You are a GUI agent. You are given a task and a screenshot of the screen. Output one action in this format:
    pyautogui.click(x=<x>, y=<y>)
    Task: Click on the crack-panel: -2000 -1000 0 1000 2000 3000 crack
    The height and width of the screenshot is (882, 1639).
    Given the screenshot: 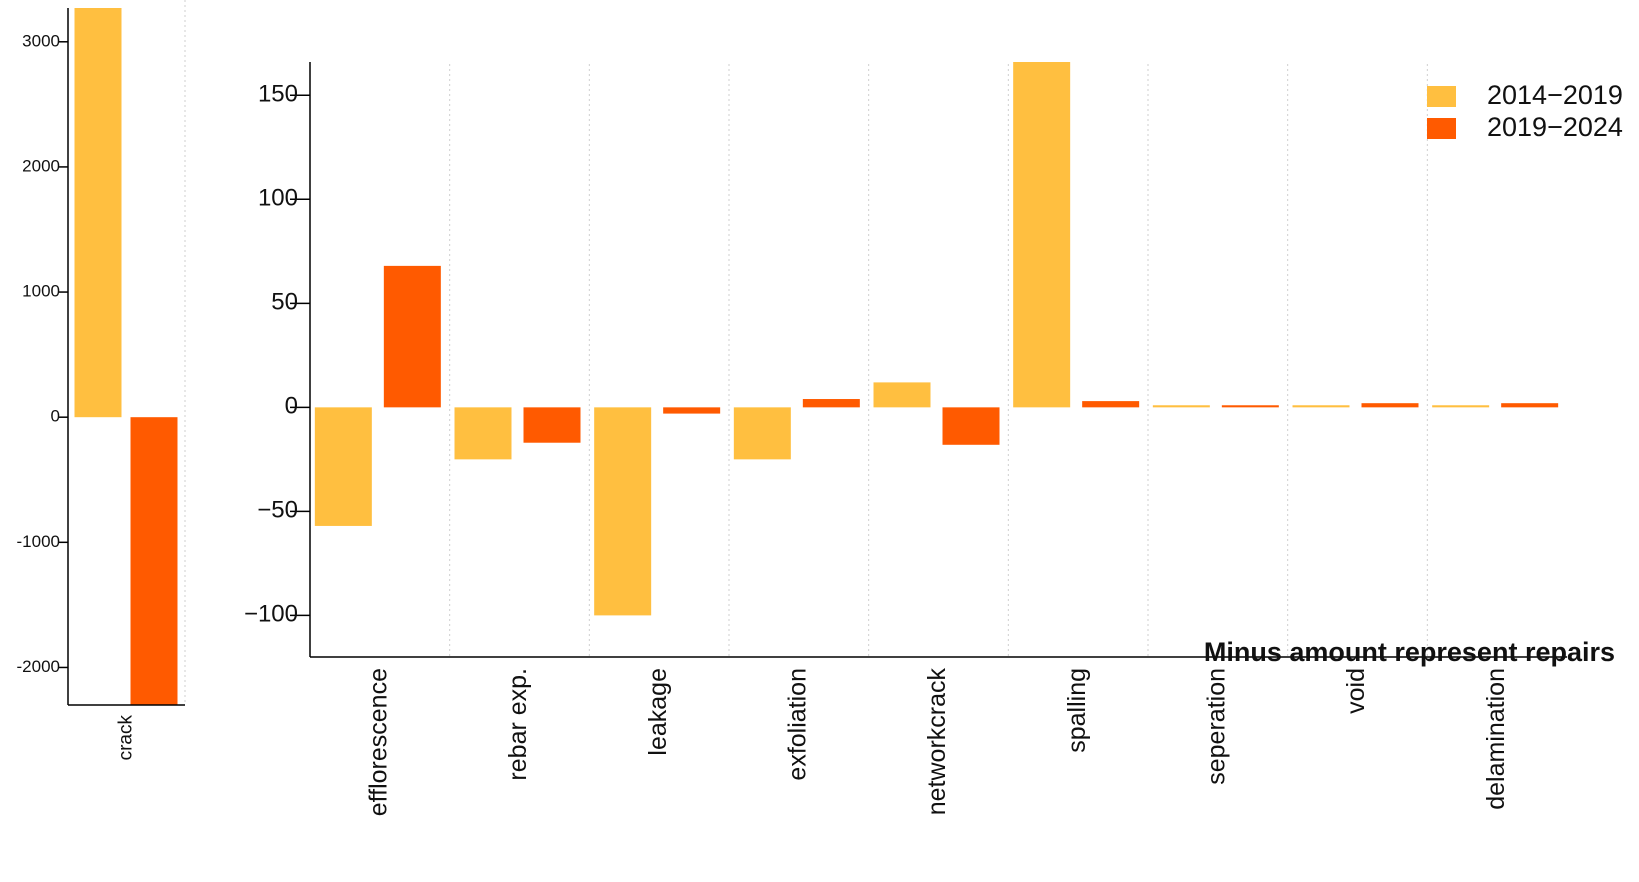 What is the action you would take?
    pyautogui.click(x=101, y=380)
    